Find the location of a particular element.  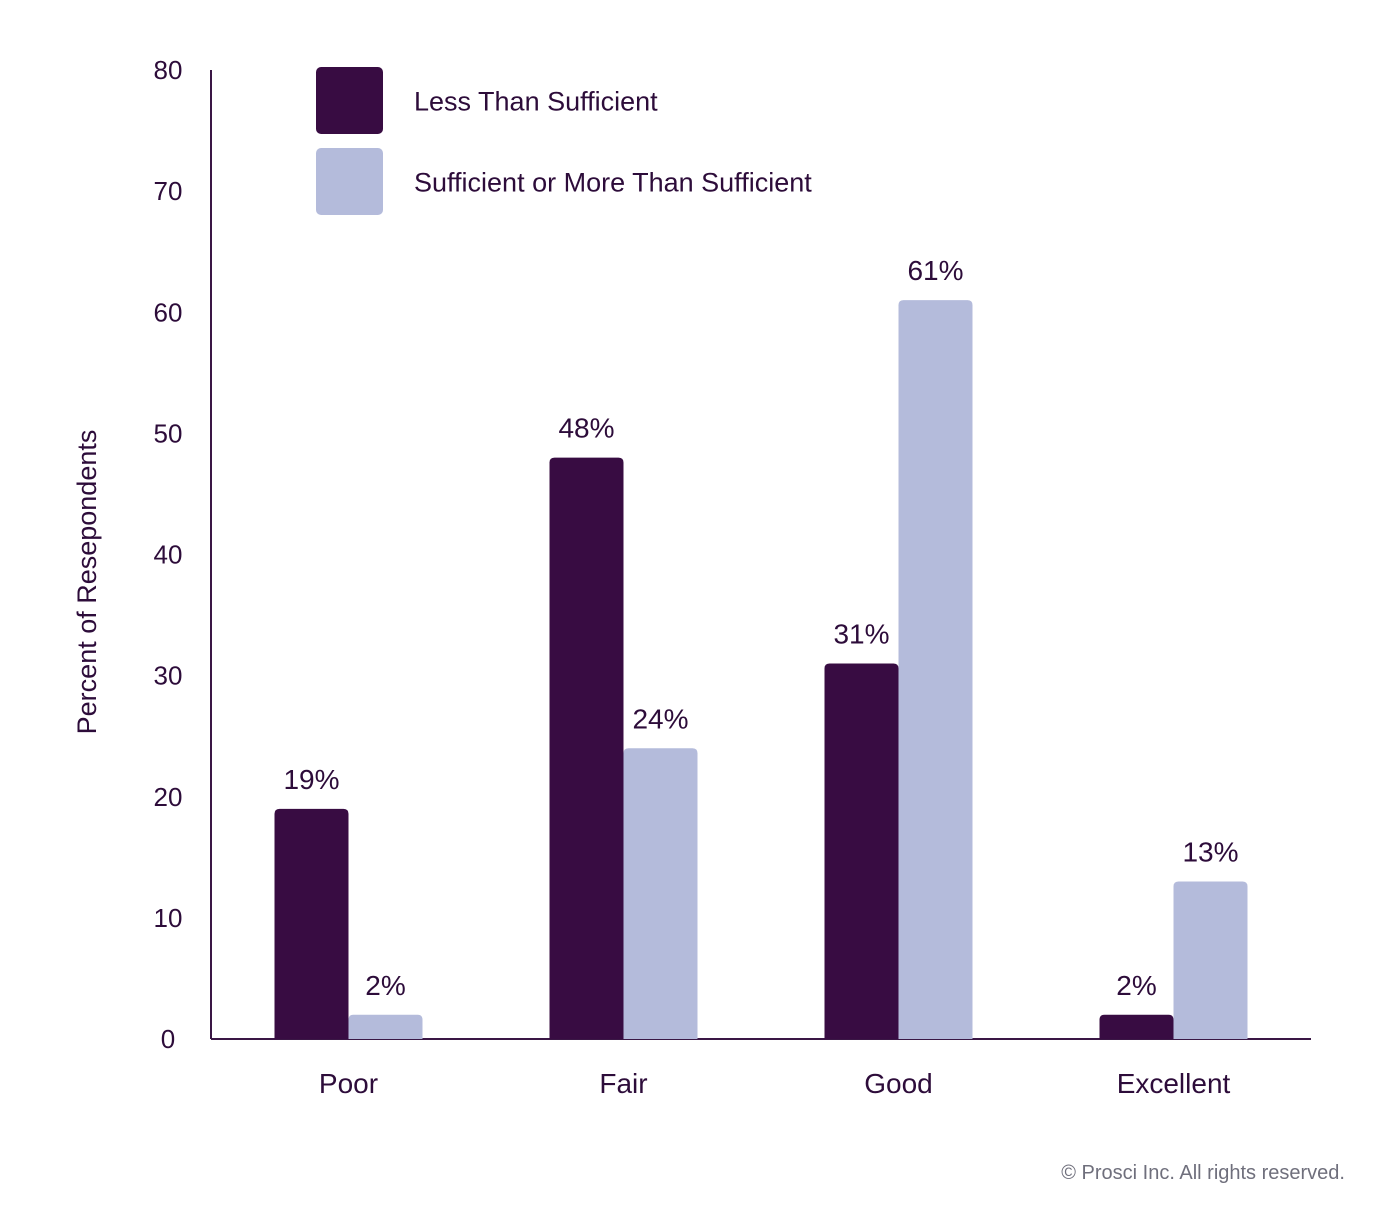

y-tick-label: 40 is located at coordinates (168, 555).